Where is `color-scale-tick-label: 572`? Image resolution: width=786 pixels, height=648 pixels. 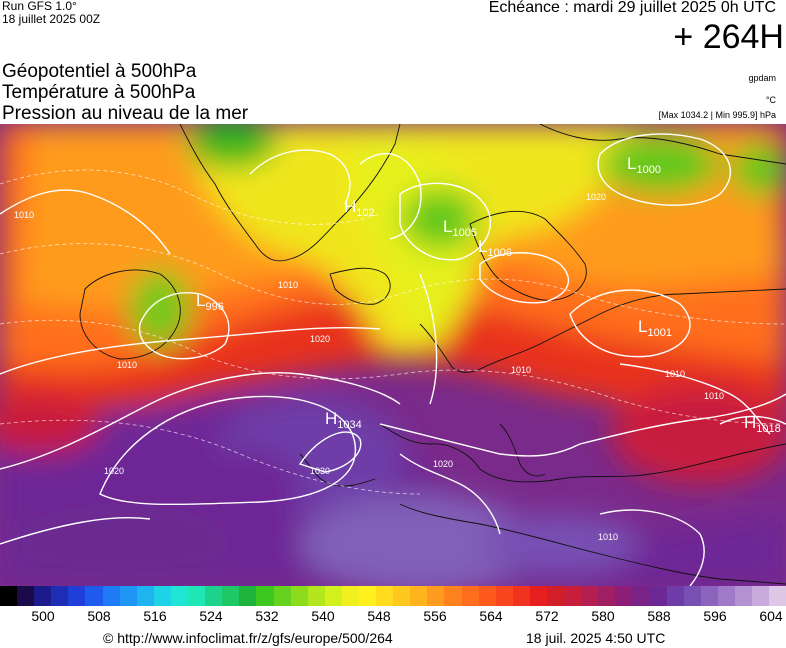
color-scale-tick-label: 572 is located at coordinates (547, 616).